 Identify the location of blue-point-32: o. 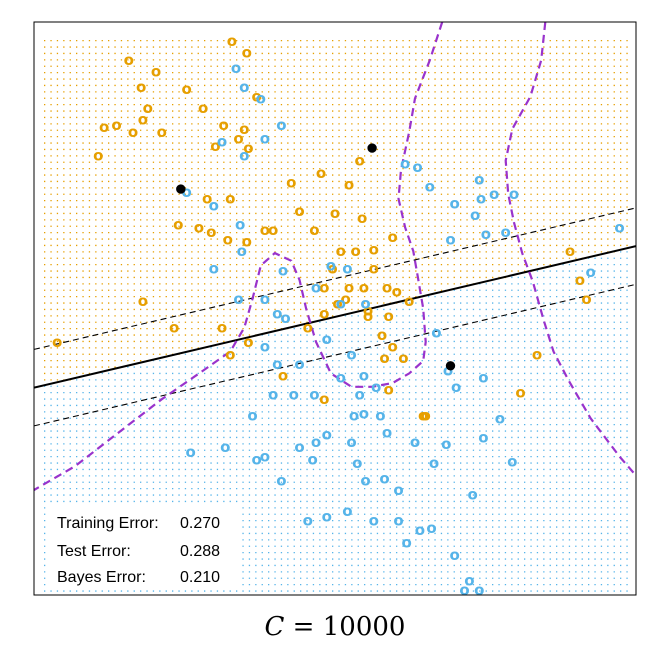
(365, 304).